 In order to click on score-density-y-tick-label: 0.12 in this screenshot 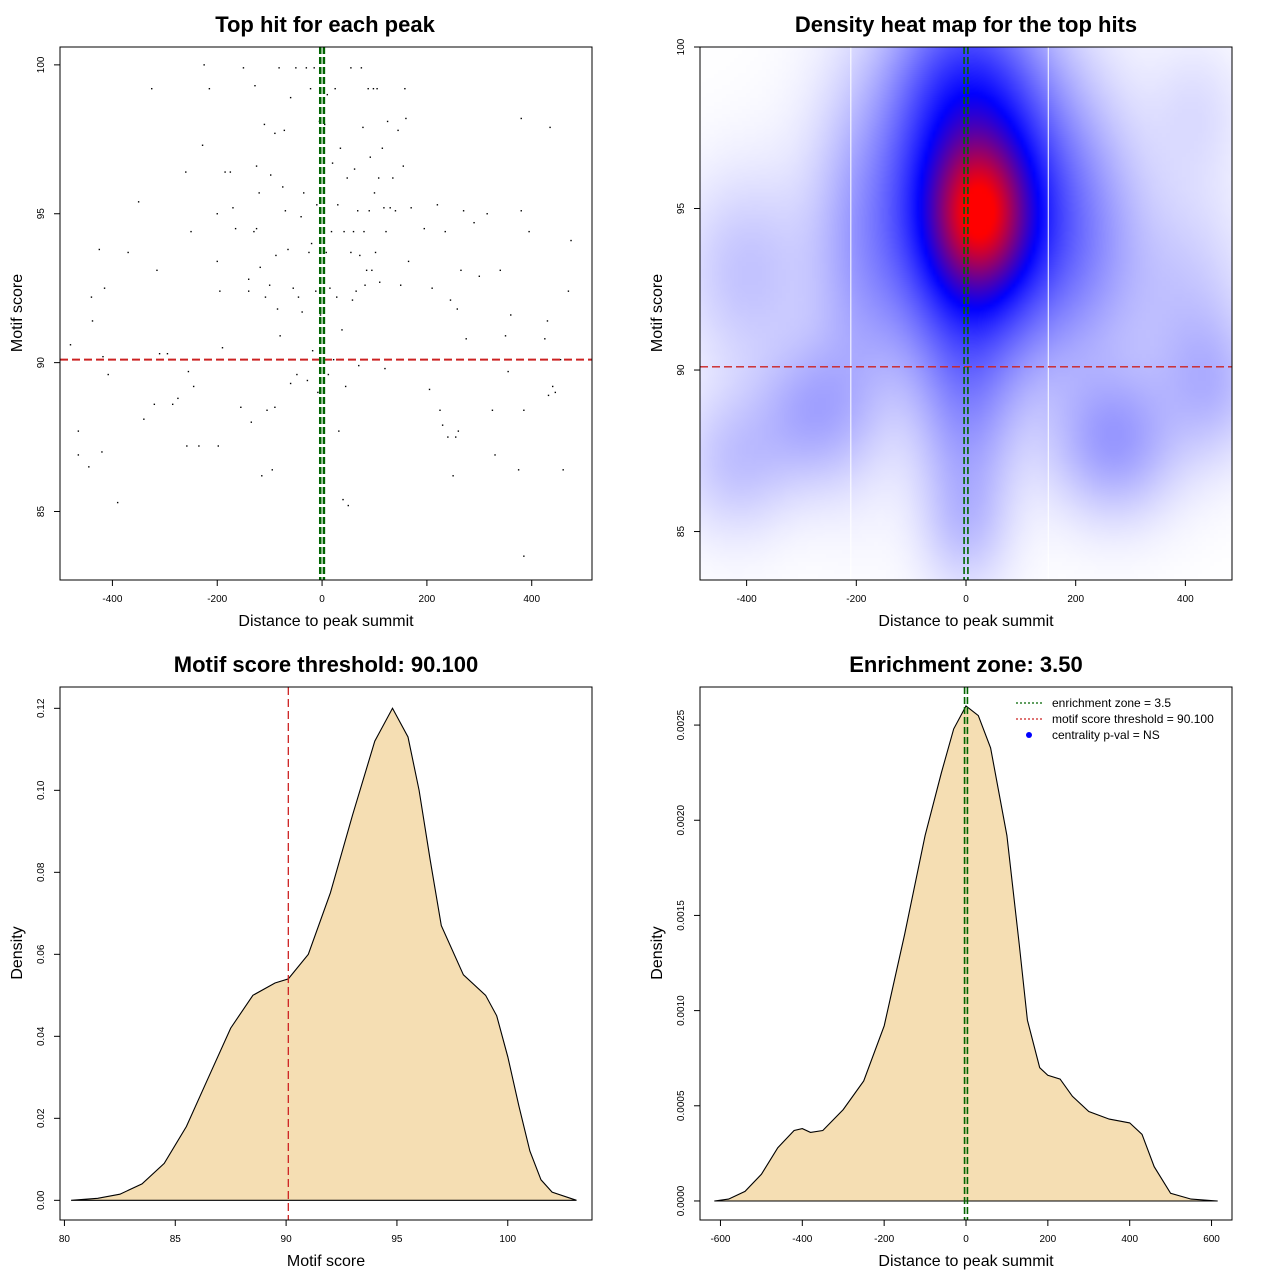, I will do `click(41, 708)`.